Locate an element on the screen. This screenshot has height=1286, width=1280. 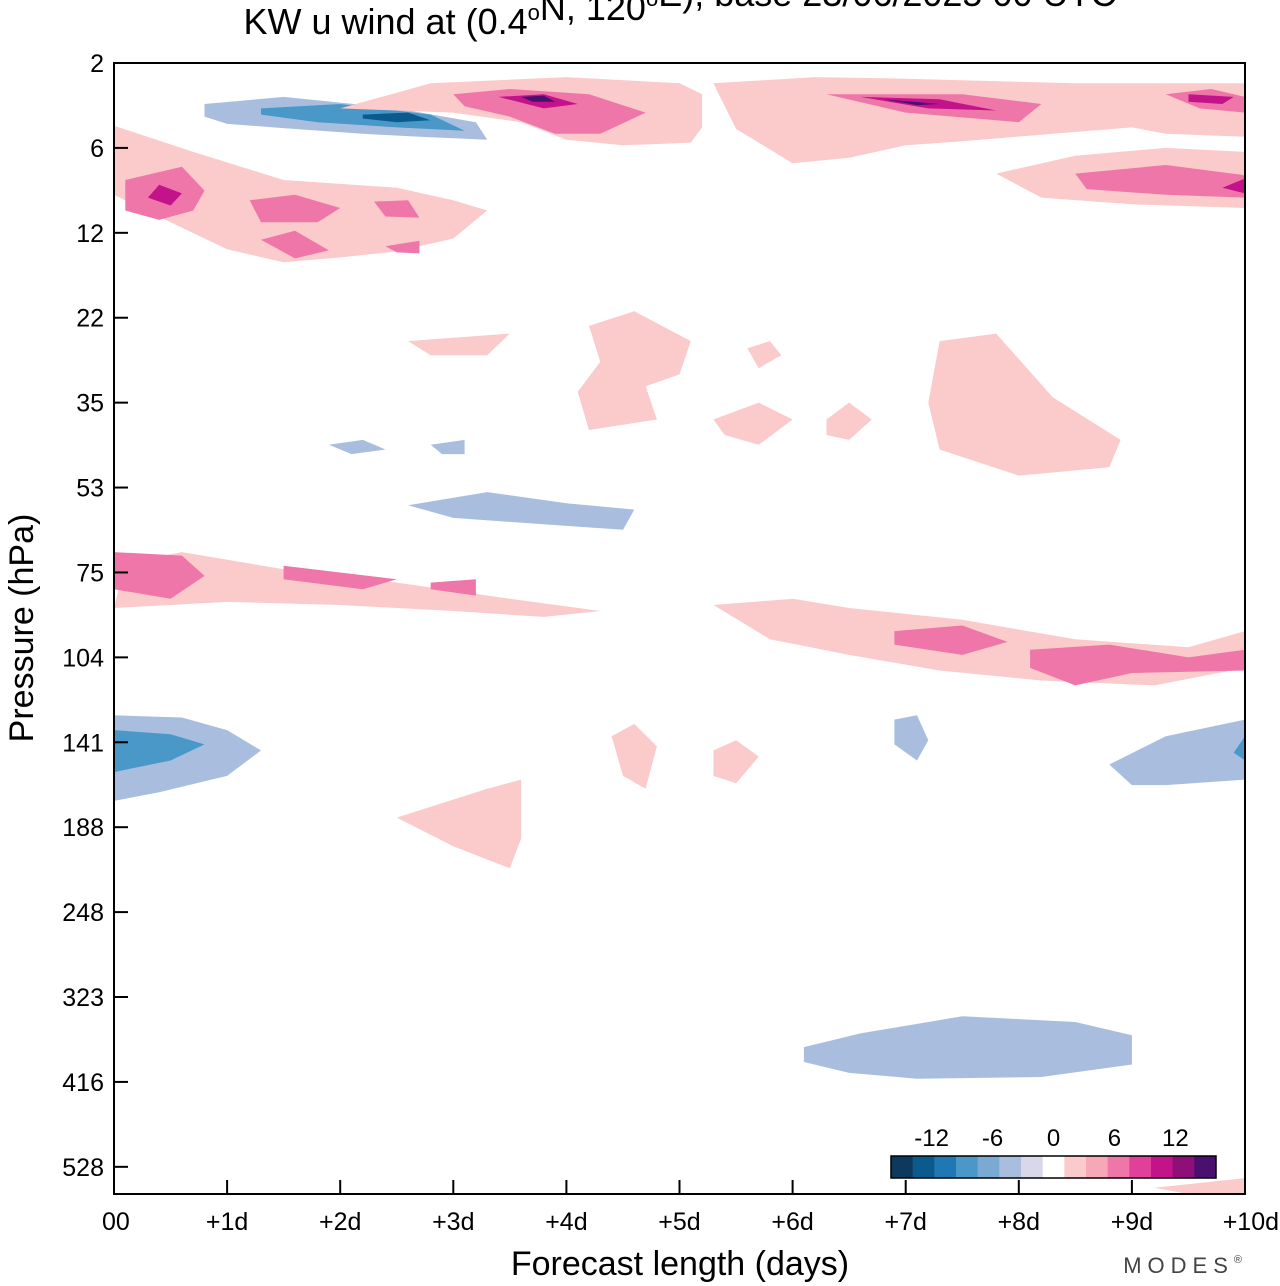
x-tick-label: +10d is located at coordinates (1251, 1222).